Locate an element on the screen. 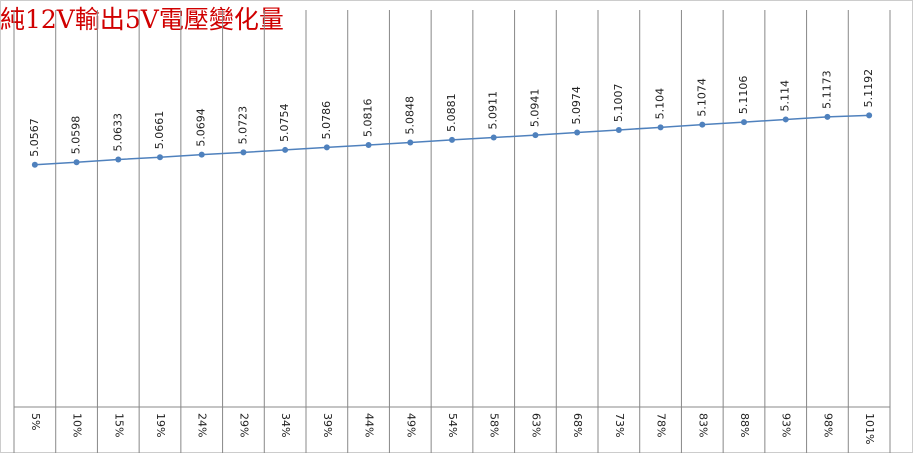 The width and height of the screenshot is (913, 453). x-tick-label: 29% is located at coordinates (243, 425).